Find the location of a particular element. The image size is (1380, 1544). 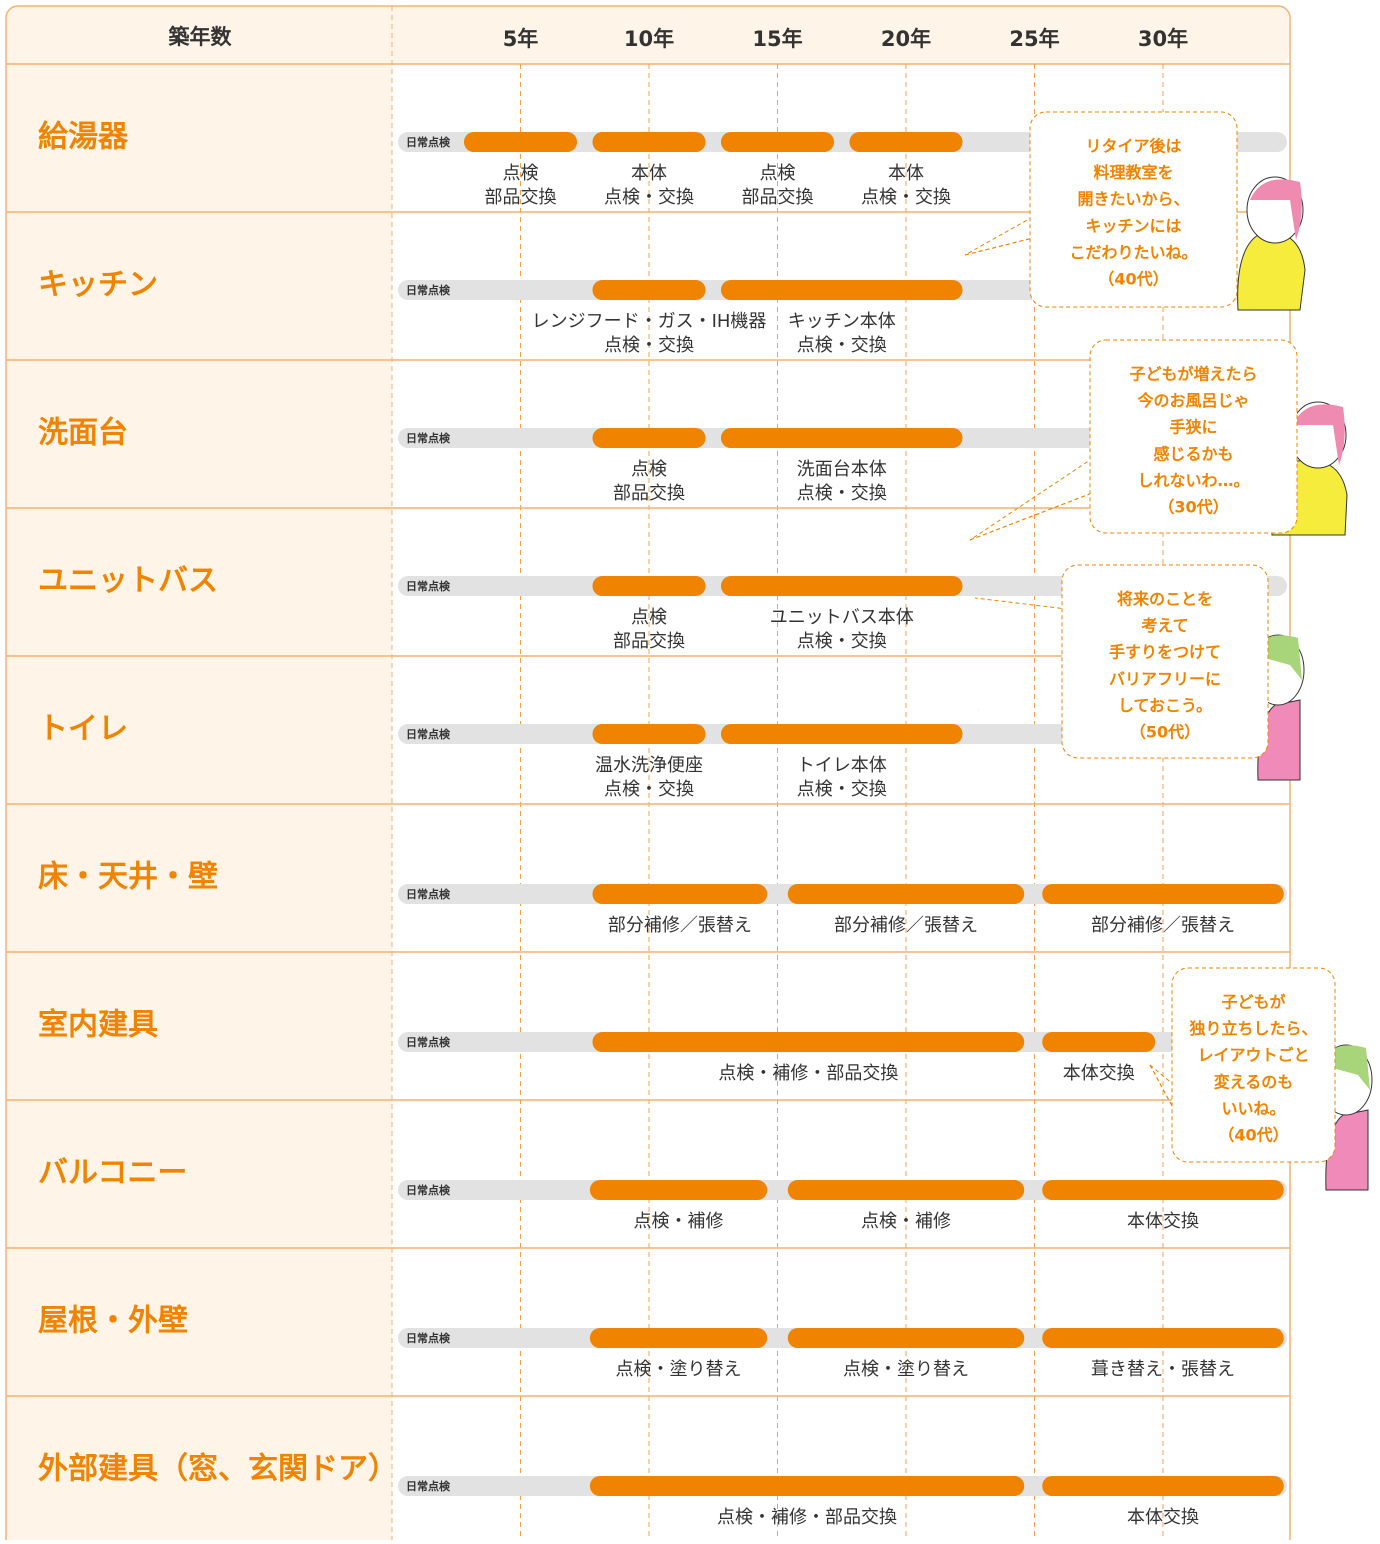

bubble-text: 今のお風呂じゃ is located at coordinates (1192, 400).